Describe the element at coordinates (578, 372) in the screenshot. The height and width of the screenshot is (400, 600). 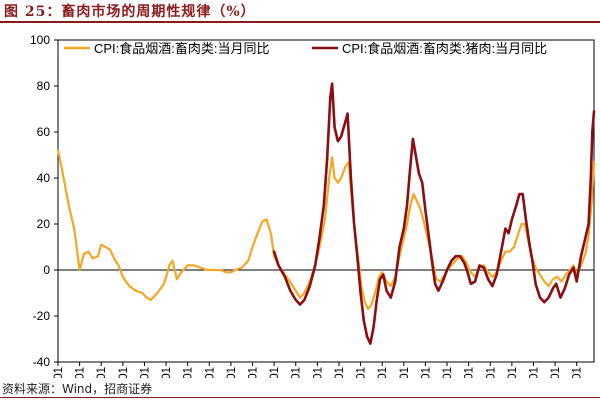
I see `x-tick-label: 2019-01` at that location.